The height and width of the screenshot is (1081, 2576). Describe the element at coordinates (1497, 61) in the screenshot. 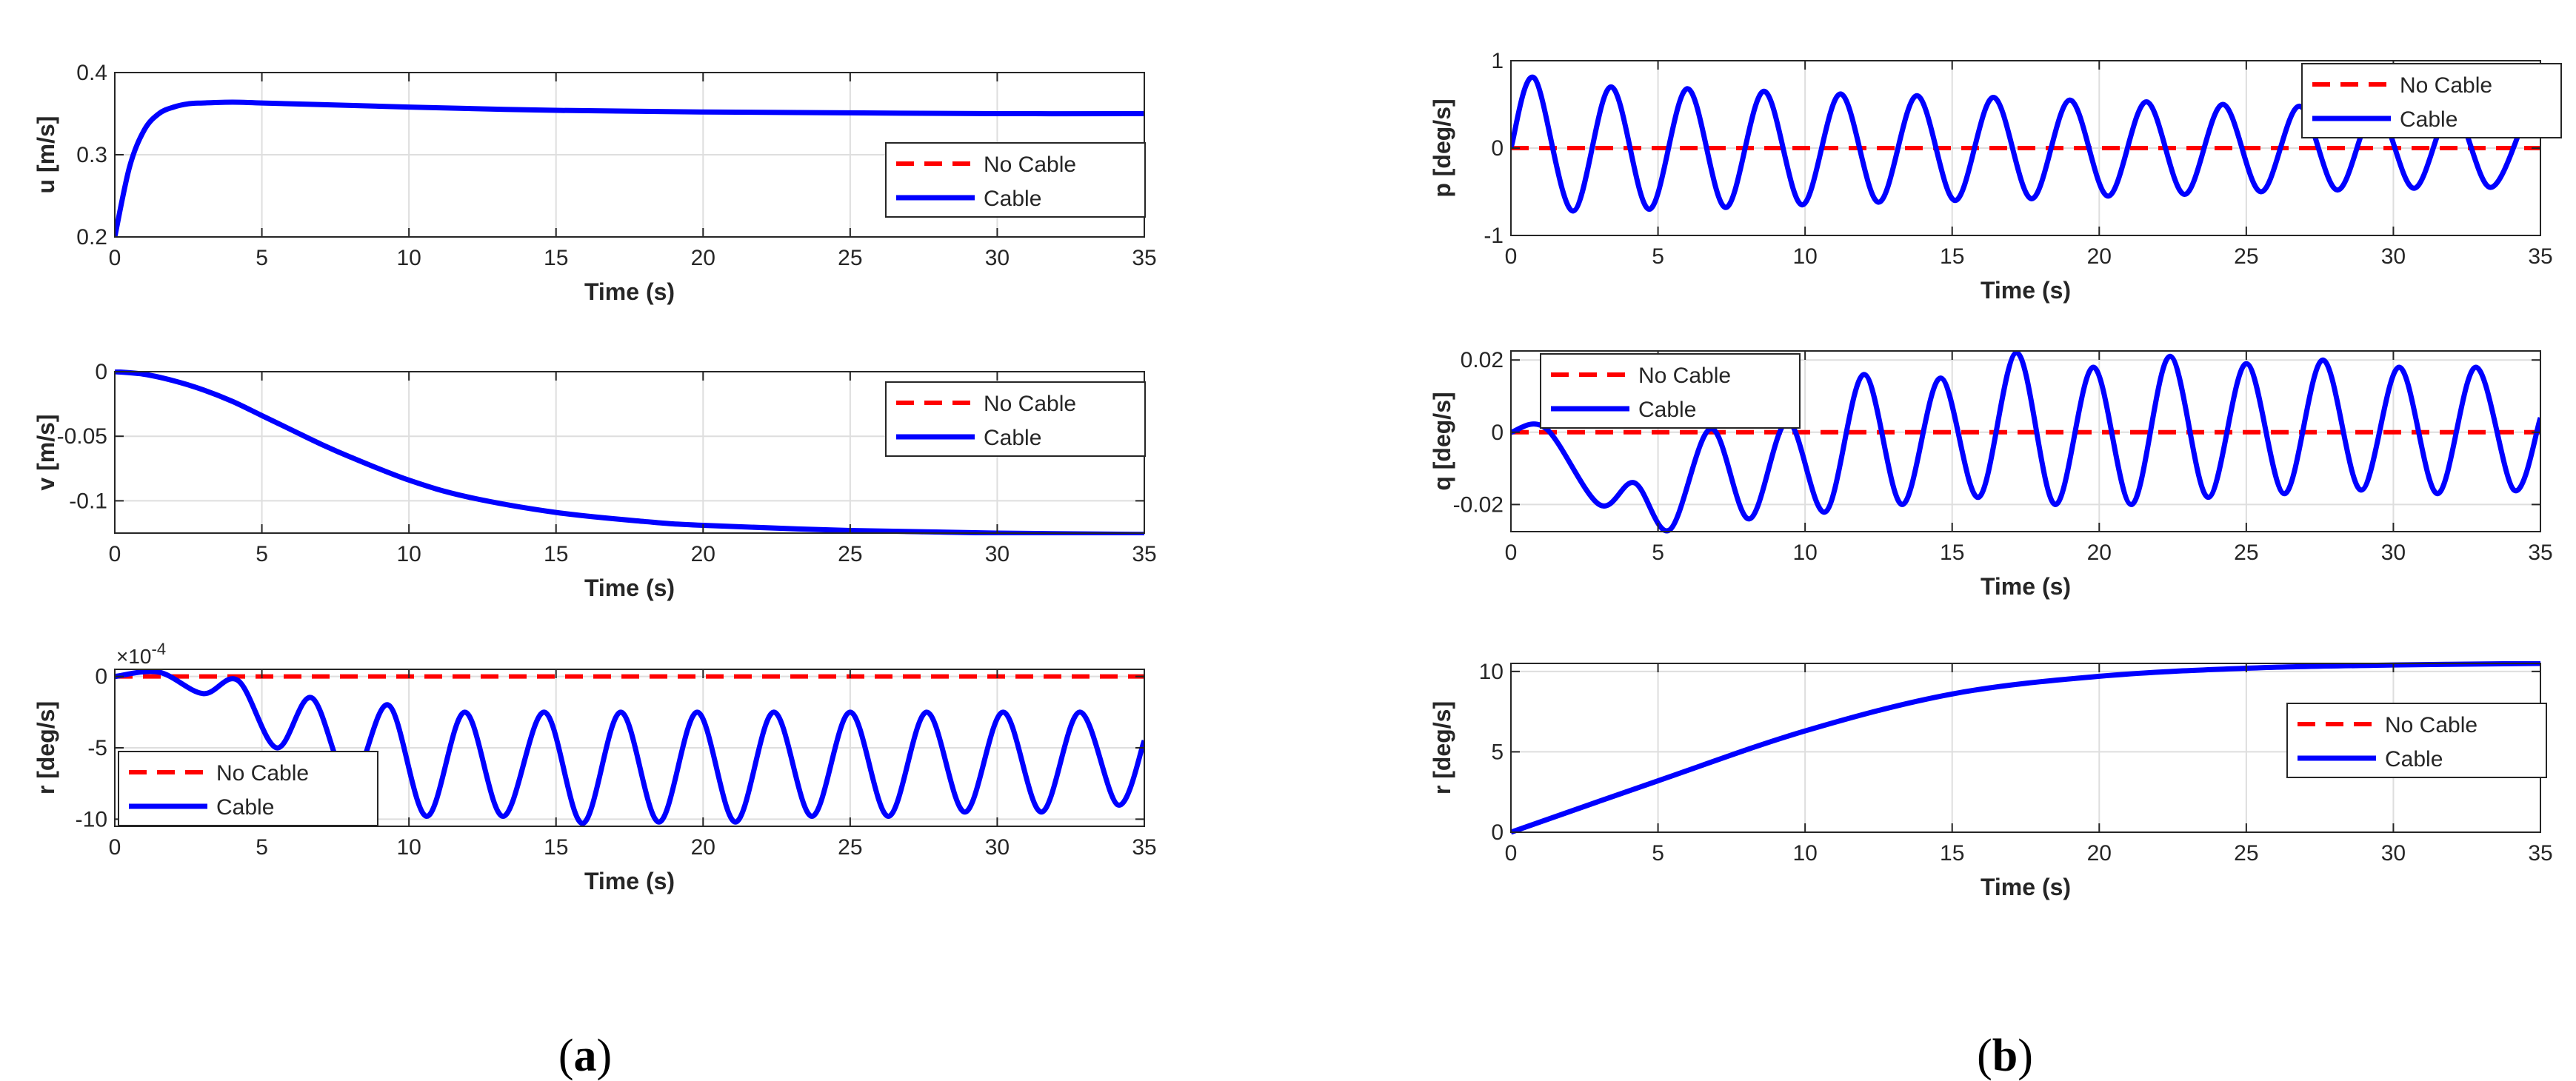

I see `y-tick-label: 1` at that location.